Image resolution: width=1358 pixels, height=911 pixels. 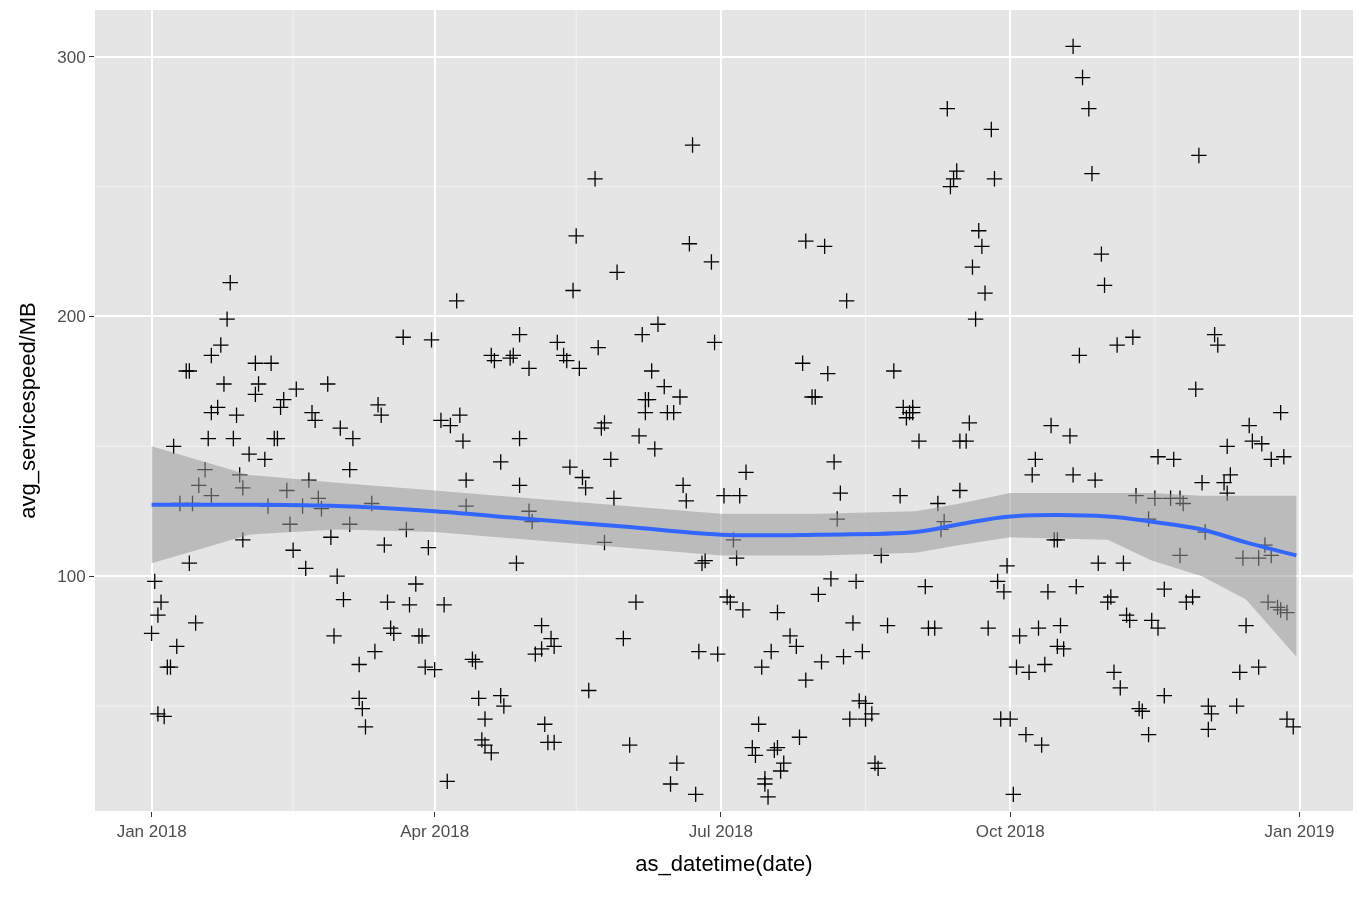 I want to click on y-tick-label: 300, so click(x=71, y=57).